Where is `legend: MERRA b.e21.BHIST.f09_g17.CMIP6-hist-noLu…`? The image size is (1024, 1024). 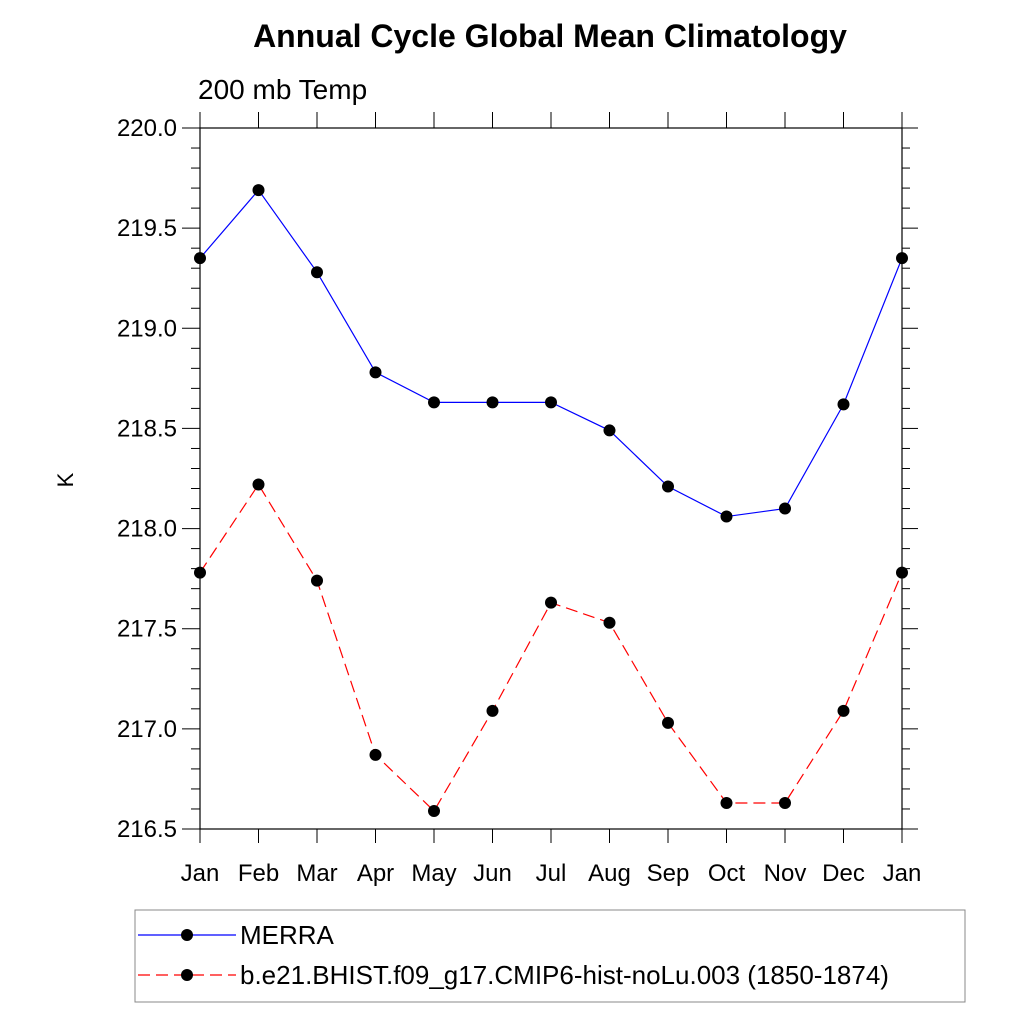
legend: MERRA b.e21.BHIST.f09_g17.CMIP6-hist-noLu… is located at coordinates (550, 956).